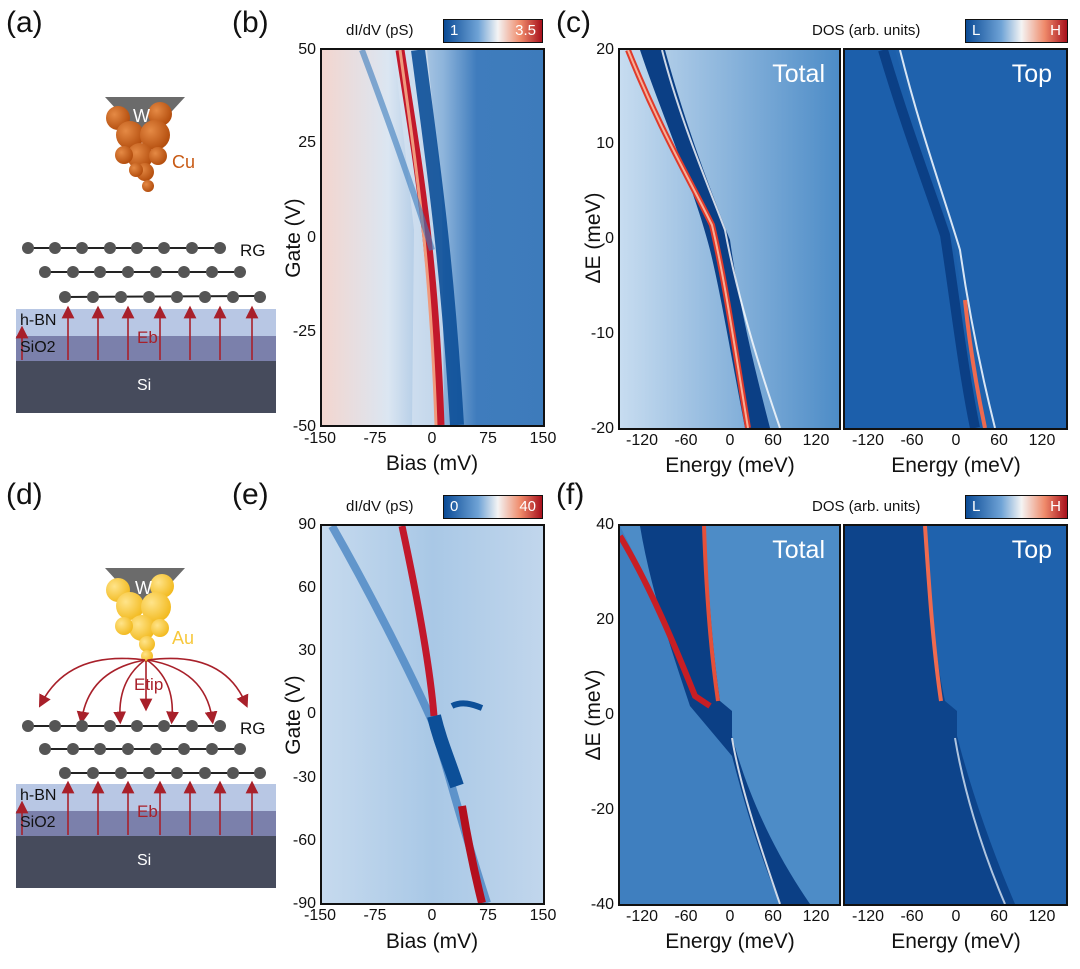  I want to click on cu-cluster, so click(139, 147).